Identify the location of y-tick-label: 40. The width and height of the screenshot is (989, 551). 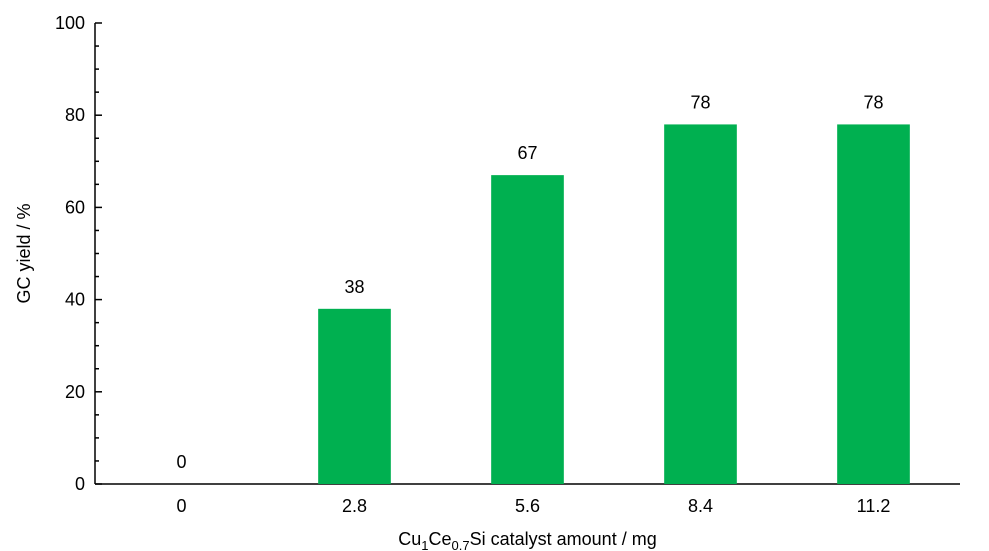
(75, 300).